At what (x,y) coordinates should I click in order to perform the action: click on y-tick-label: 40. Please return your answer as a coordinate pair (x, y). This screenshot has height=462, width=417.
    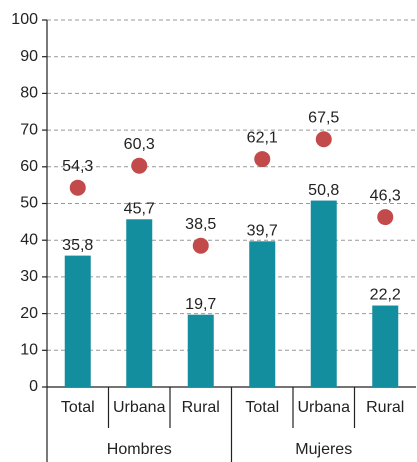
    Looking at the image, I should click on (29, 239).